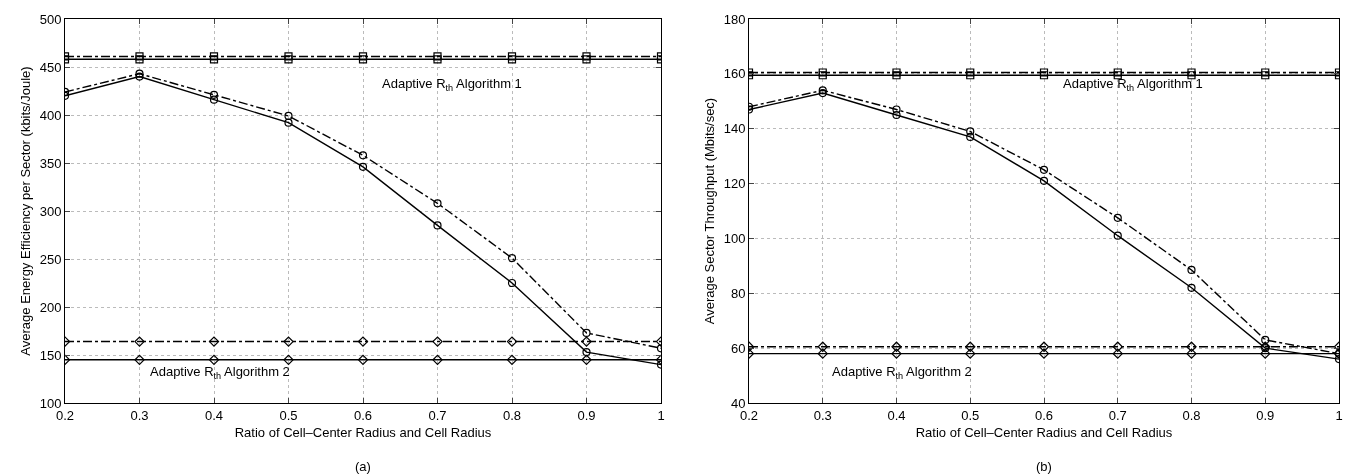 This screenshot has height=476, width=1355. I want to click on y-tick-label: 160, so click(734, 74).